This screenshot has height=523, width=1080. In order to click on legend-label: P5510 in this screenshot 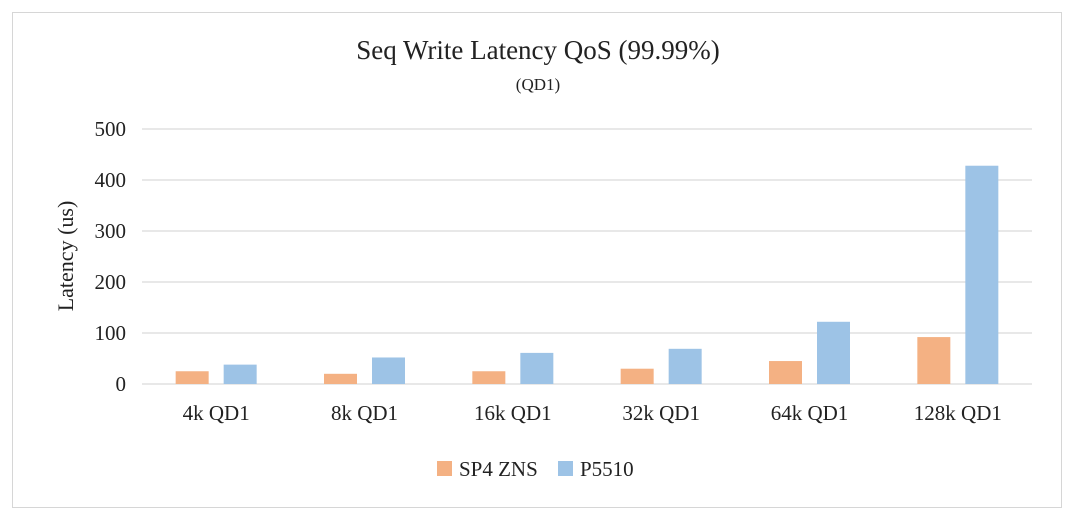, I will do `click(607, 469)`.